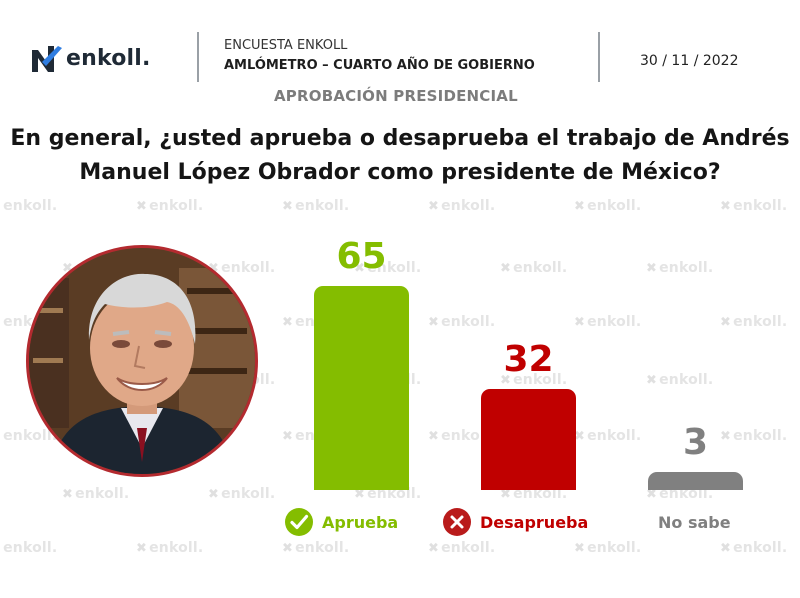  What do you see at coordinates (689, 61) in the screenshot?
I see `survey-date: 30 / 11 / 2022` at bounding box center [689, 61].